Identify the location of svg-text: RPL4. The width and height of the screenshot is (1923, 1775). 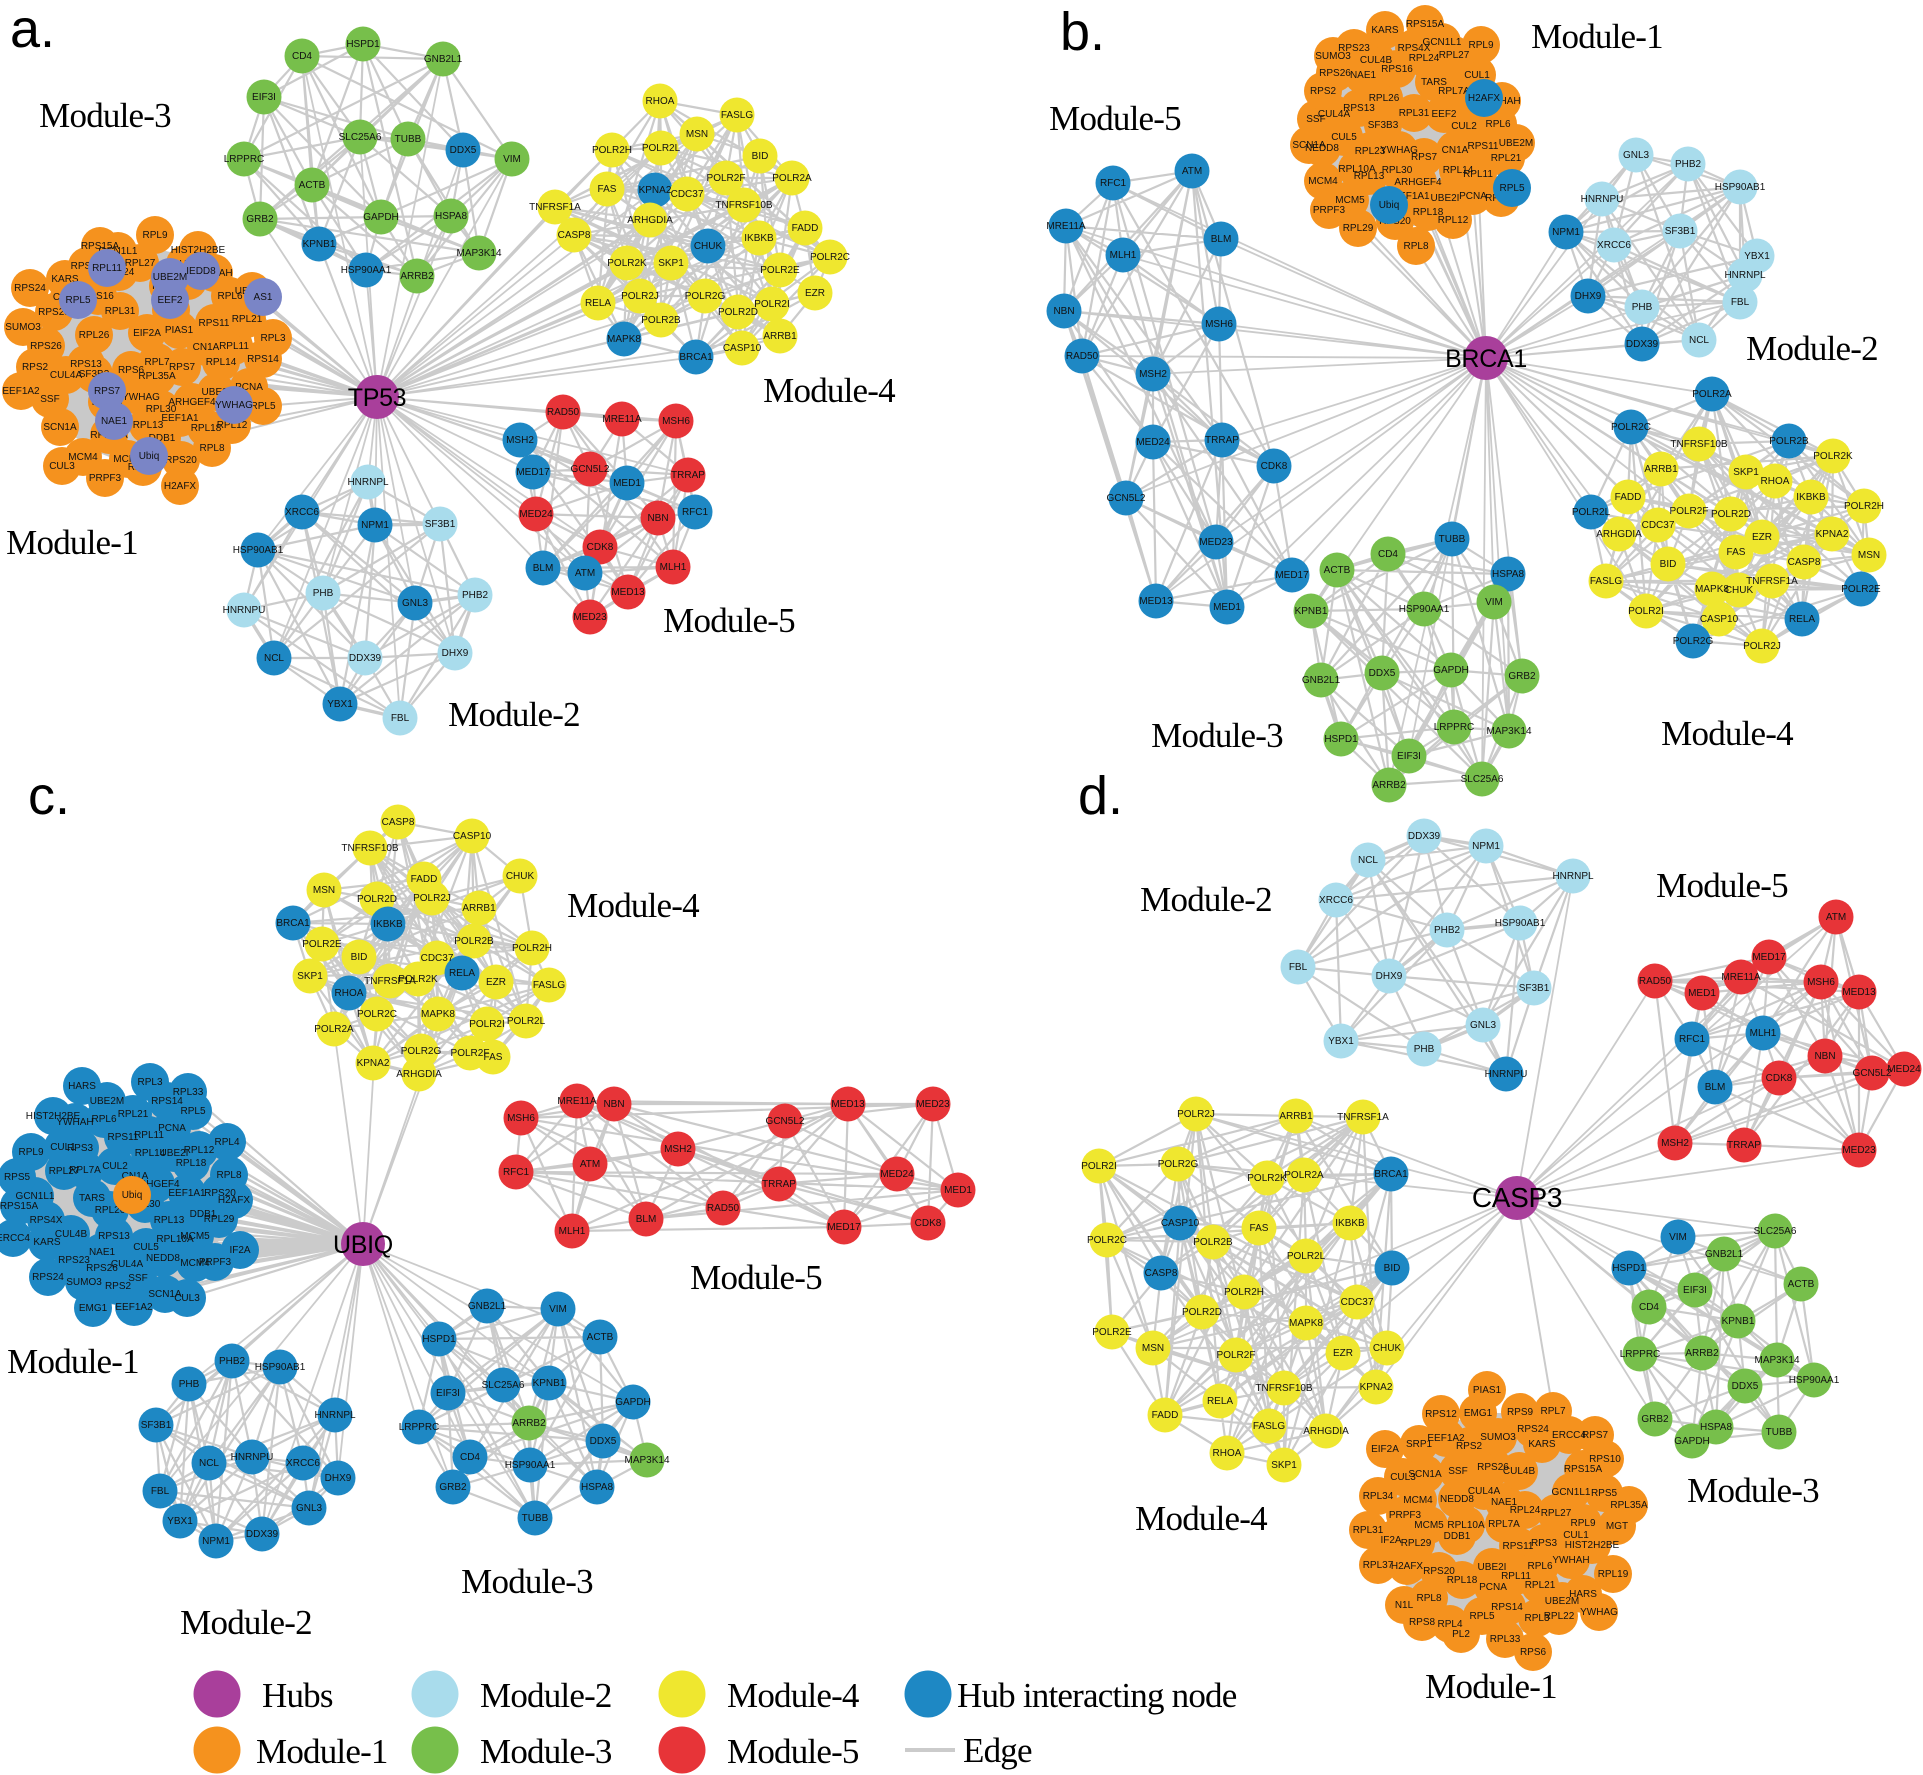
(1449, 1624).